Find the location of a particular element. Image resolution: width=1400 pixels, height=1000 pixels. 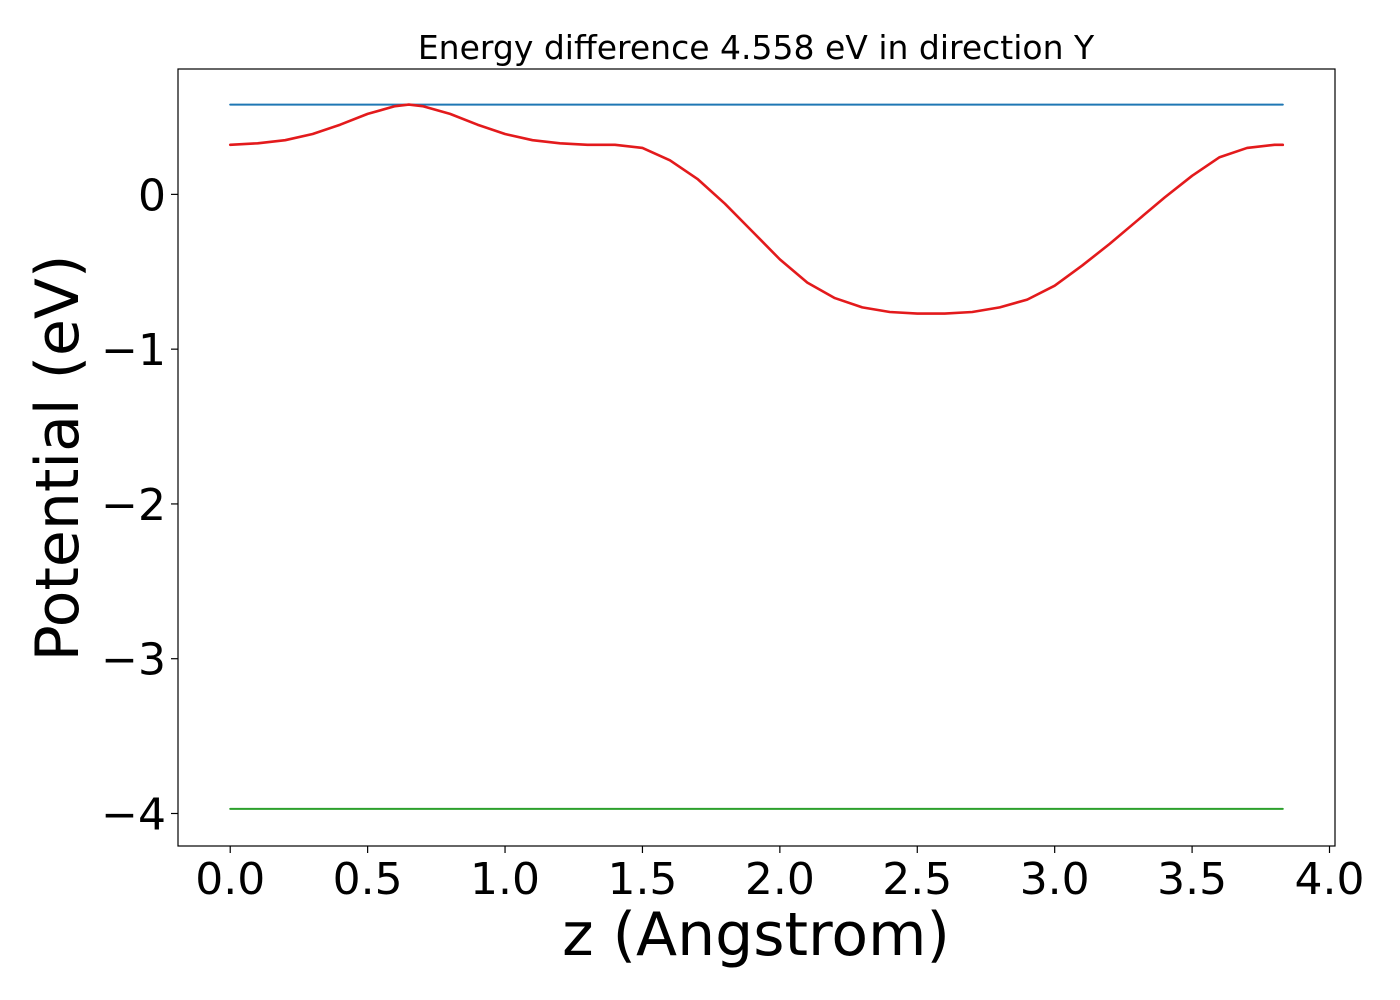

y-tick-label: −3 is located at coordinates (133, 660).